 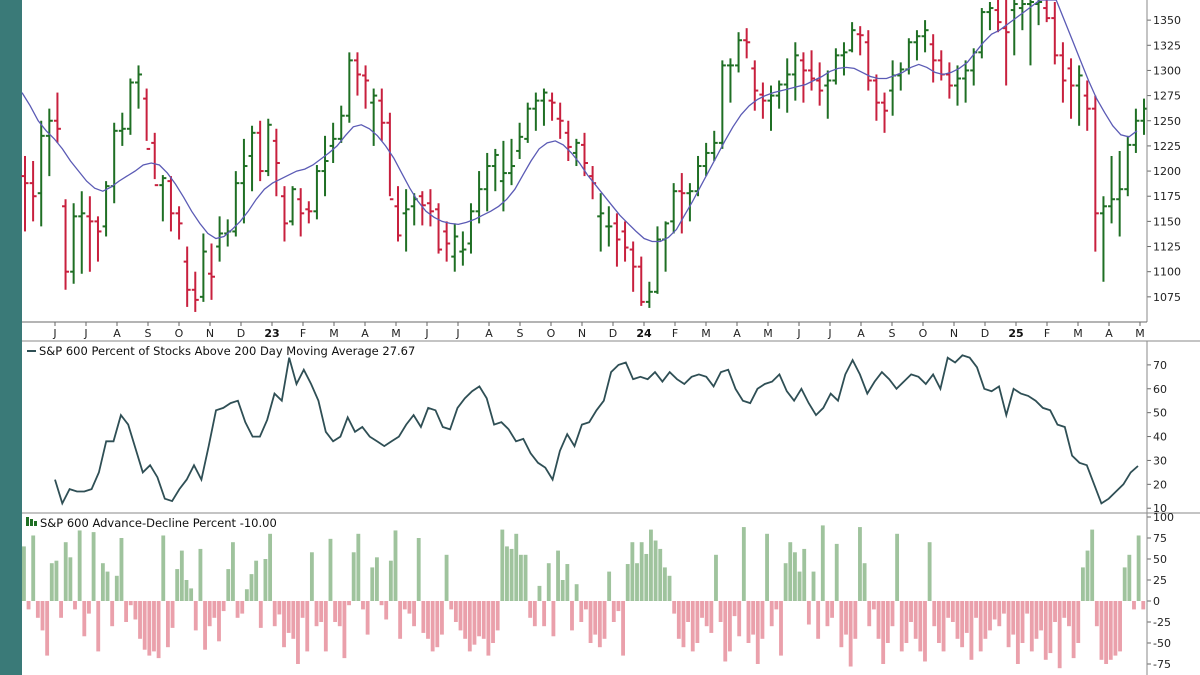 What do you see at coordinates (271, 333) in the screenshot?
I see `x-tick-label: 23` at bounding box center [271, 333].